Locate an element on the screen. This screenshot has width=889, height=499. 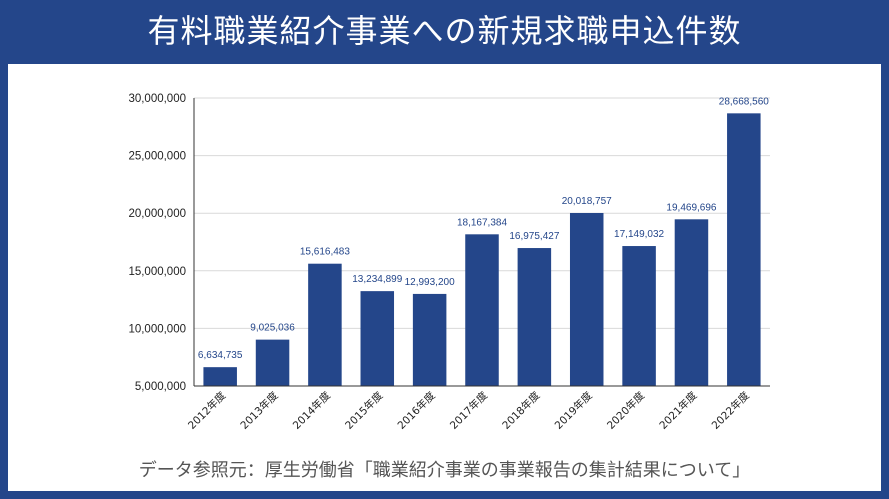
data-label: 28,668,560 is located at coordinates (744, 101).